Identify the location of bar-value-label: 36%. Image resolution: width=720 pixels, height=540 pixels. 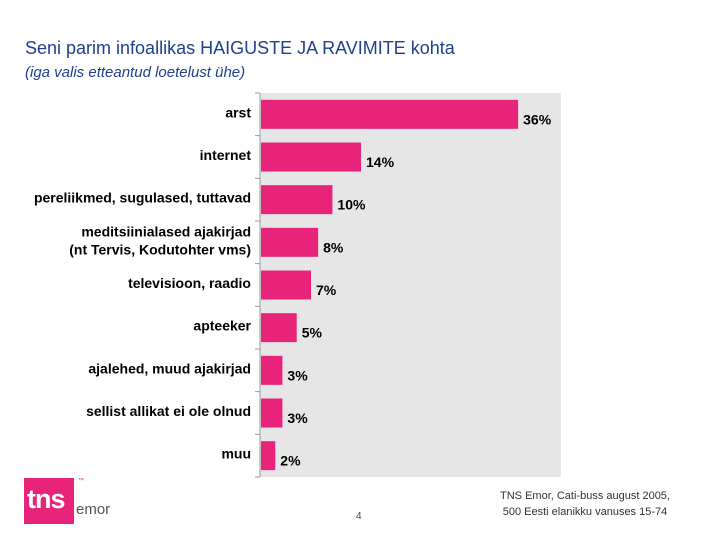
(537, 119).